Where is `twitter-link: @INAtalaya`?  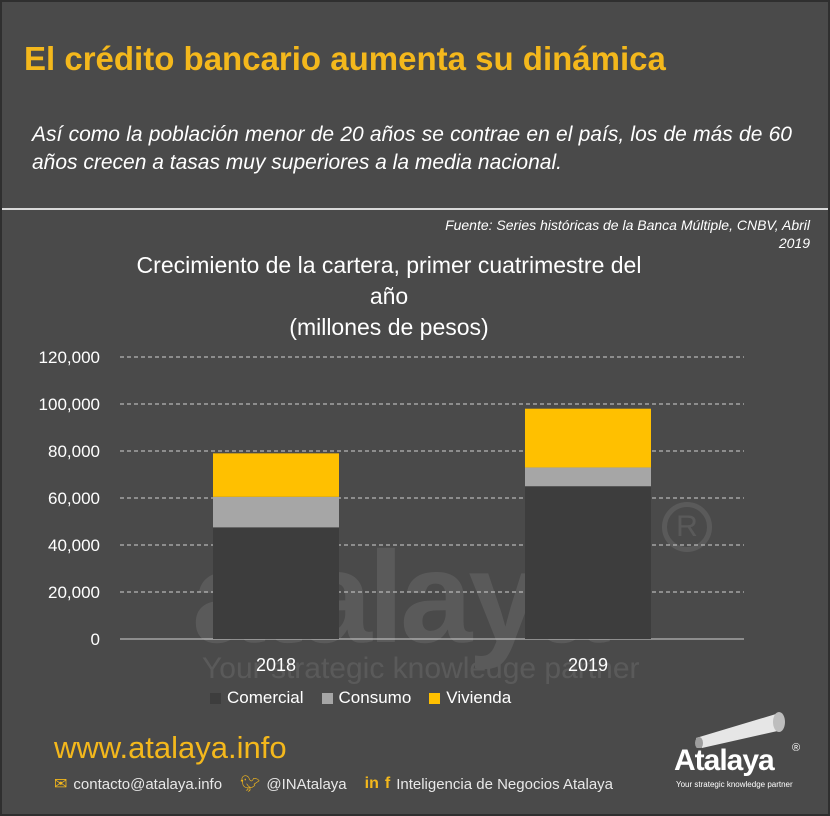
twitter-link: @INAtalaya is located at coordinates (306, 784).